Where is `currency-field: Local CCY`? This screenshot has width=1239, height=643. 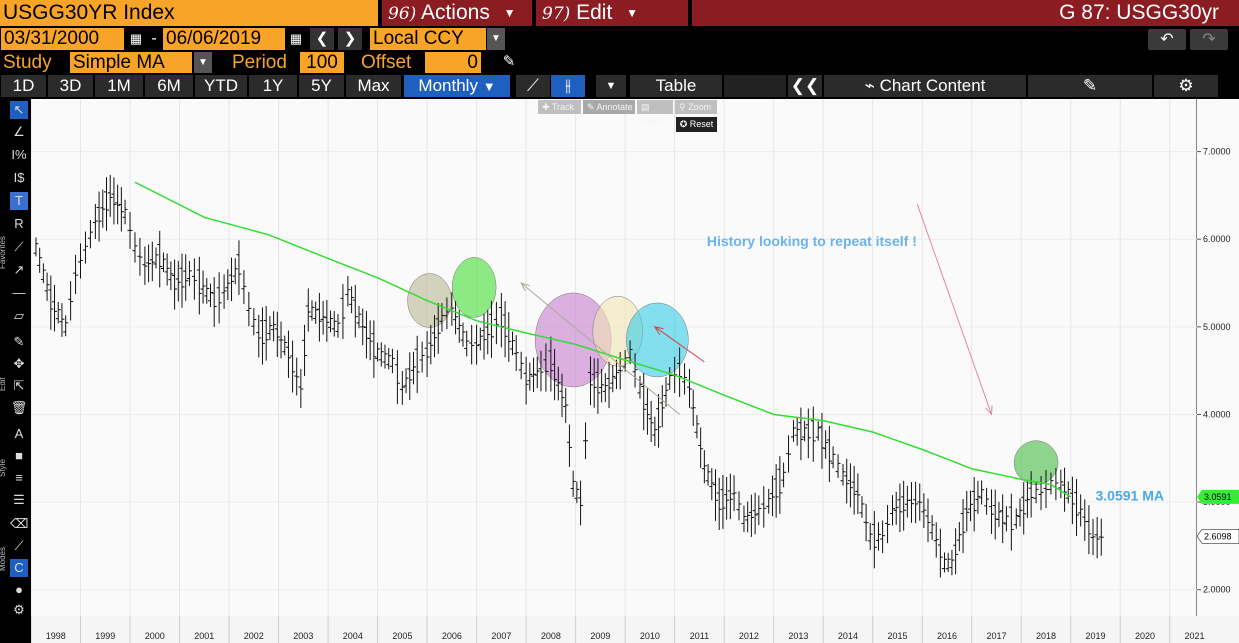
currency-field: Local CCY is located at coordinates (428, 39).